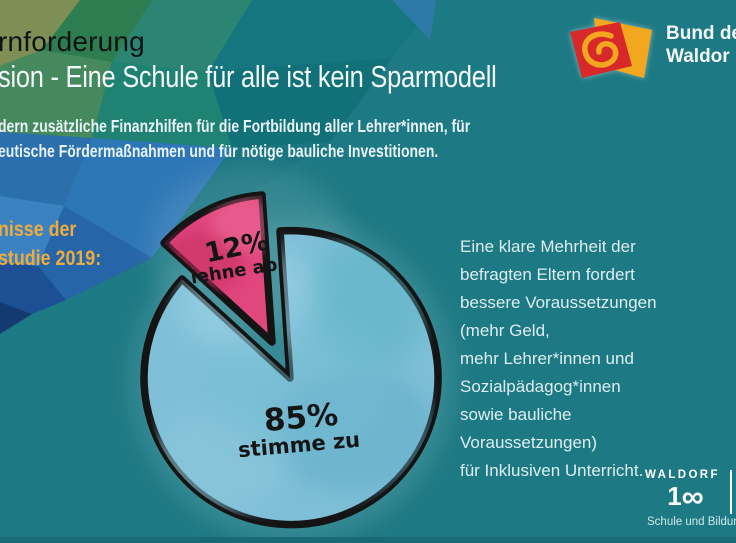  Describe the element at coordinates (682, 475) in the screenshot. I see `waldorf100-wordmark: WALDORF` at that location.